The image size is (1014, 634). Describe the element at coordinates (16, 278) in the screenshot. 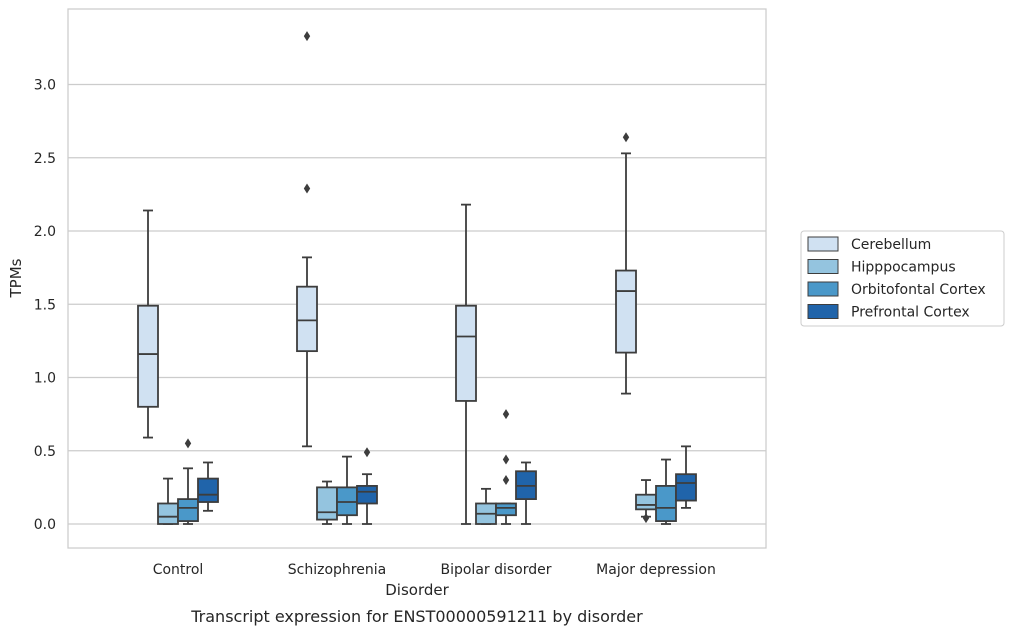

I see `y-axis-label: TPMs` at that location.